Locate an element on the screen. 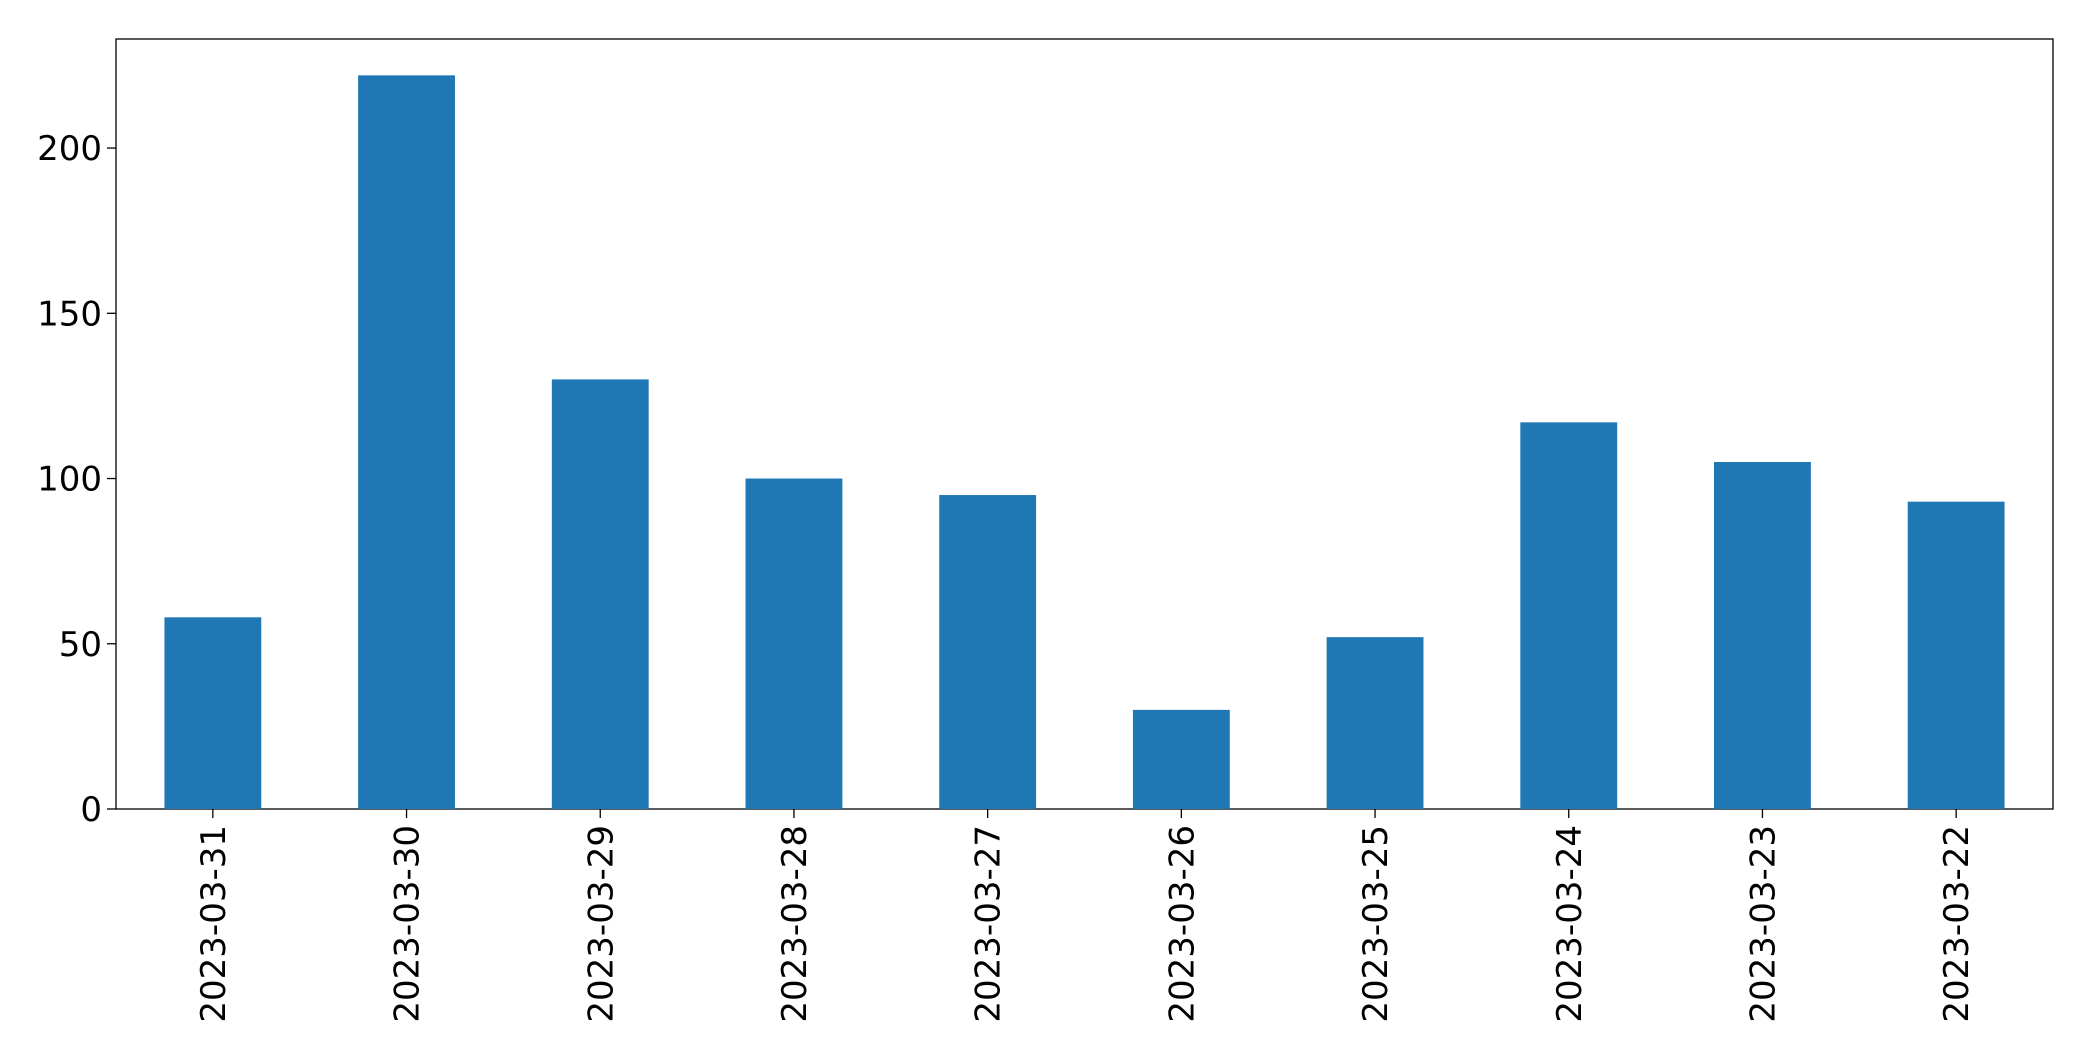 The height and width of the screenshot is (1061, 2093). x-tick-label: 2023-03-24 is located at coordinates (1570, 924).